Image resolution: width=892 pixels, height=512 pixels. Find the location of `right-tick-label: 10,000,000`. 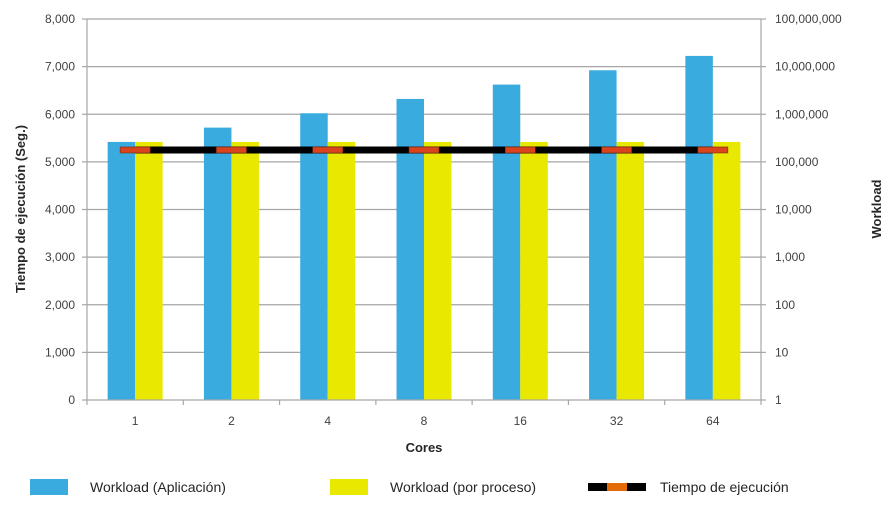

right-tick-label: 10,000,000 is located at coordinates (805, 67).